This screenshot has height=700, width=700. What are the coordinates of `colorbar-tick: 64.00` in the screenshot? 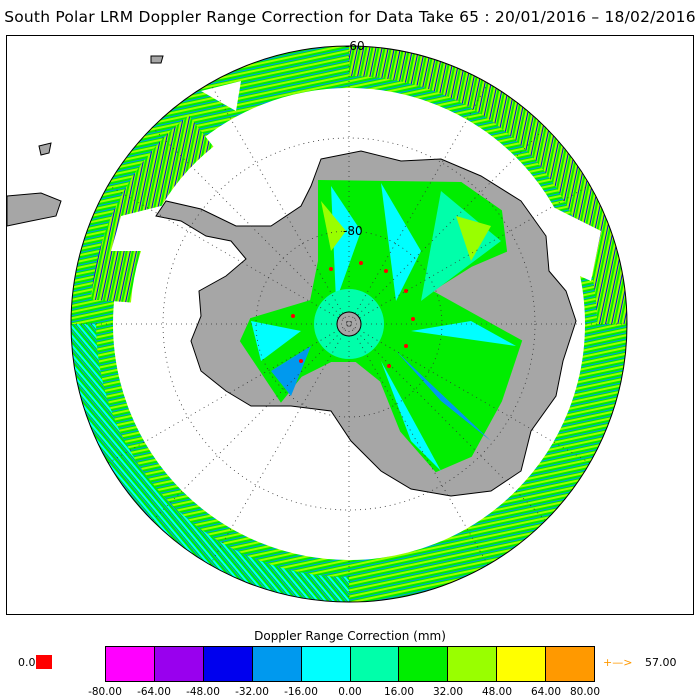 It's located at (546, 692).